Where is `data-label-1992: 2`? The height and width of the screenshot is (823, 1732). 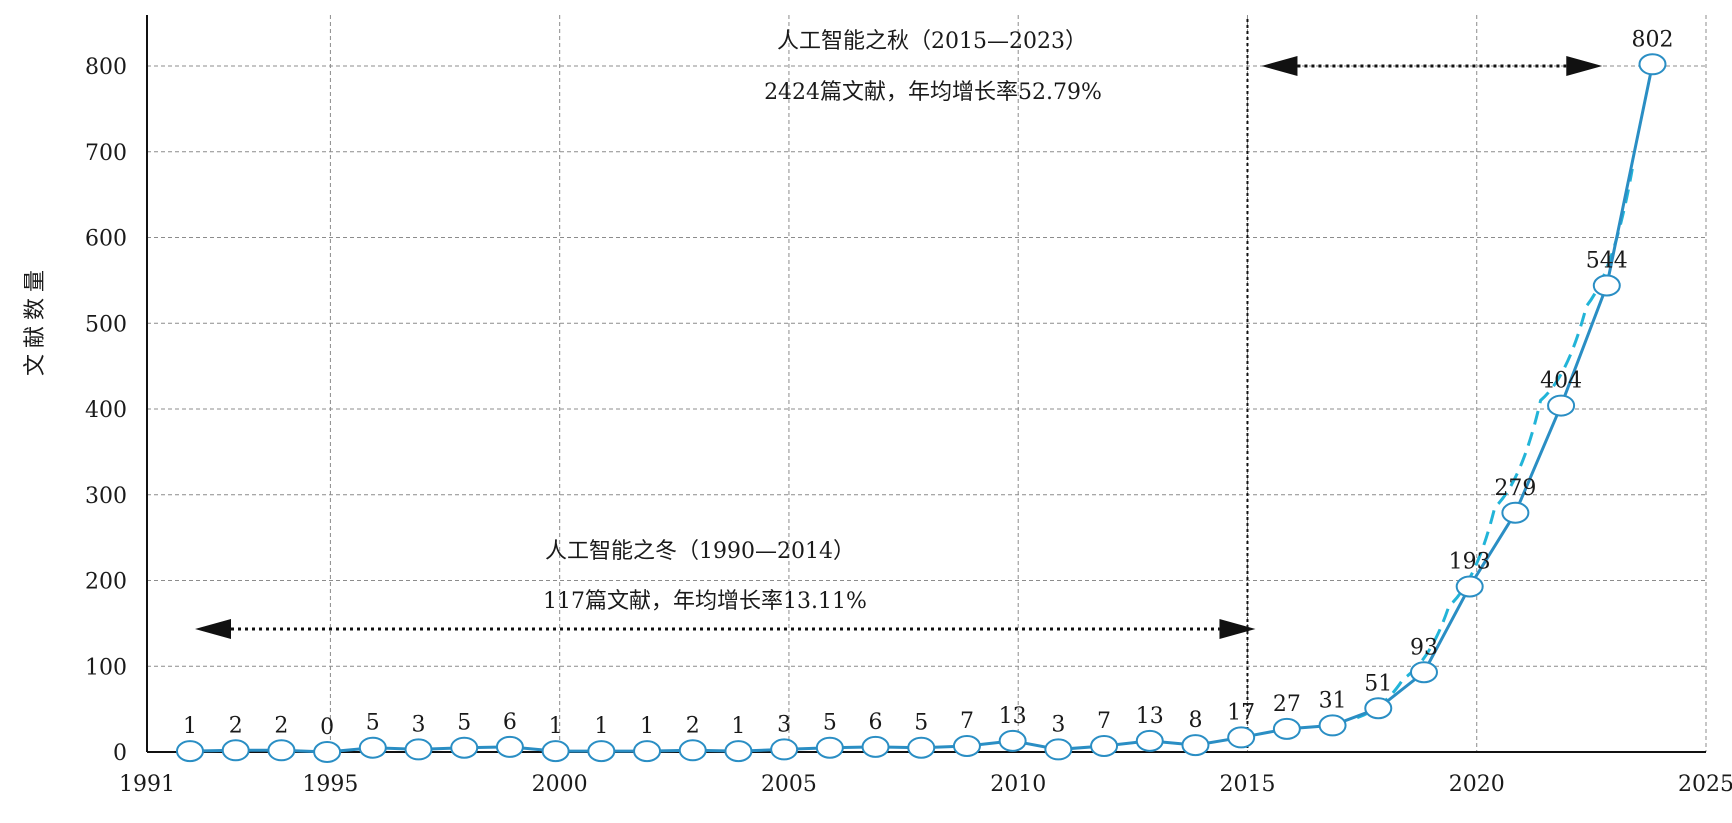 data-label-1992: 2 is located at coordinates (236, 725).